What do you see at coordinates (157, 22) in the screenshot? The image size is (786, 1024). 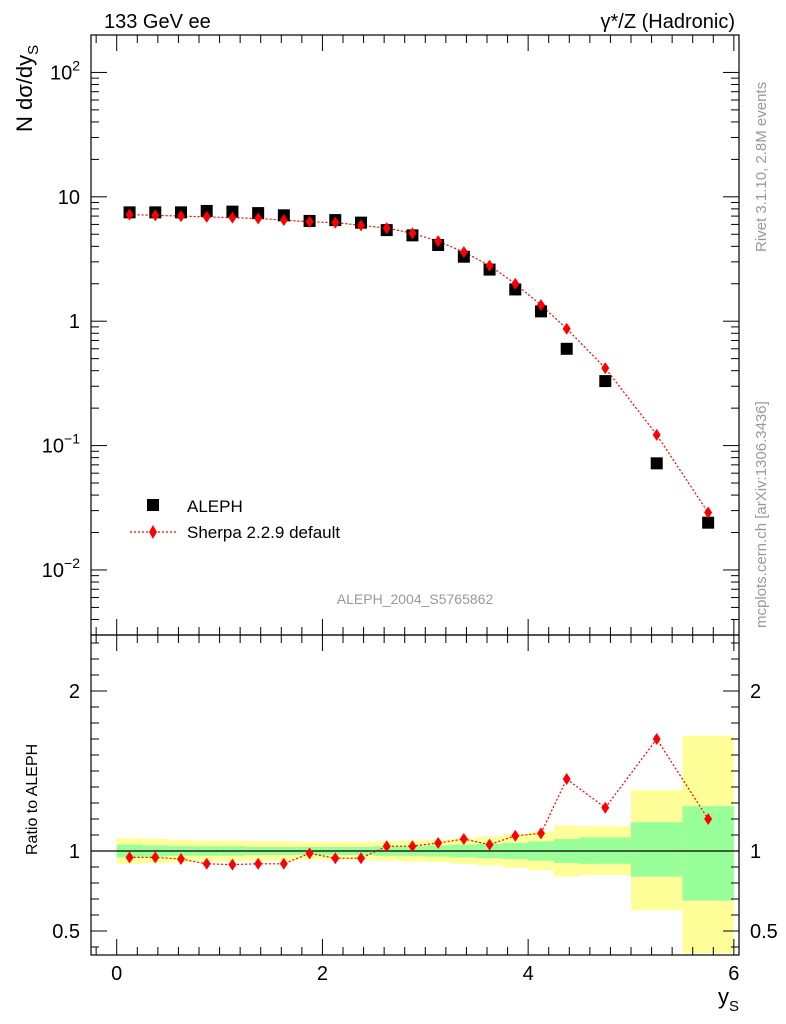 I see `header-left-label: 133 GeV ee` at bounding box center [157, 22].